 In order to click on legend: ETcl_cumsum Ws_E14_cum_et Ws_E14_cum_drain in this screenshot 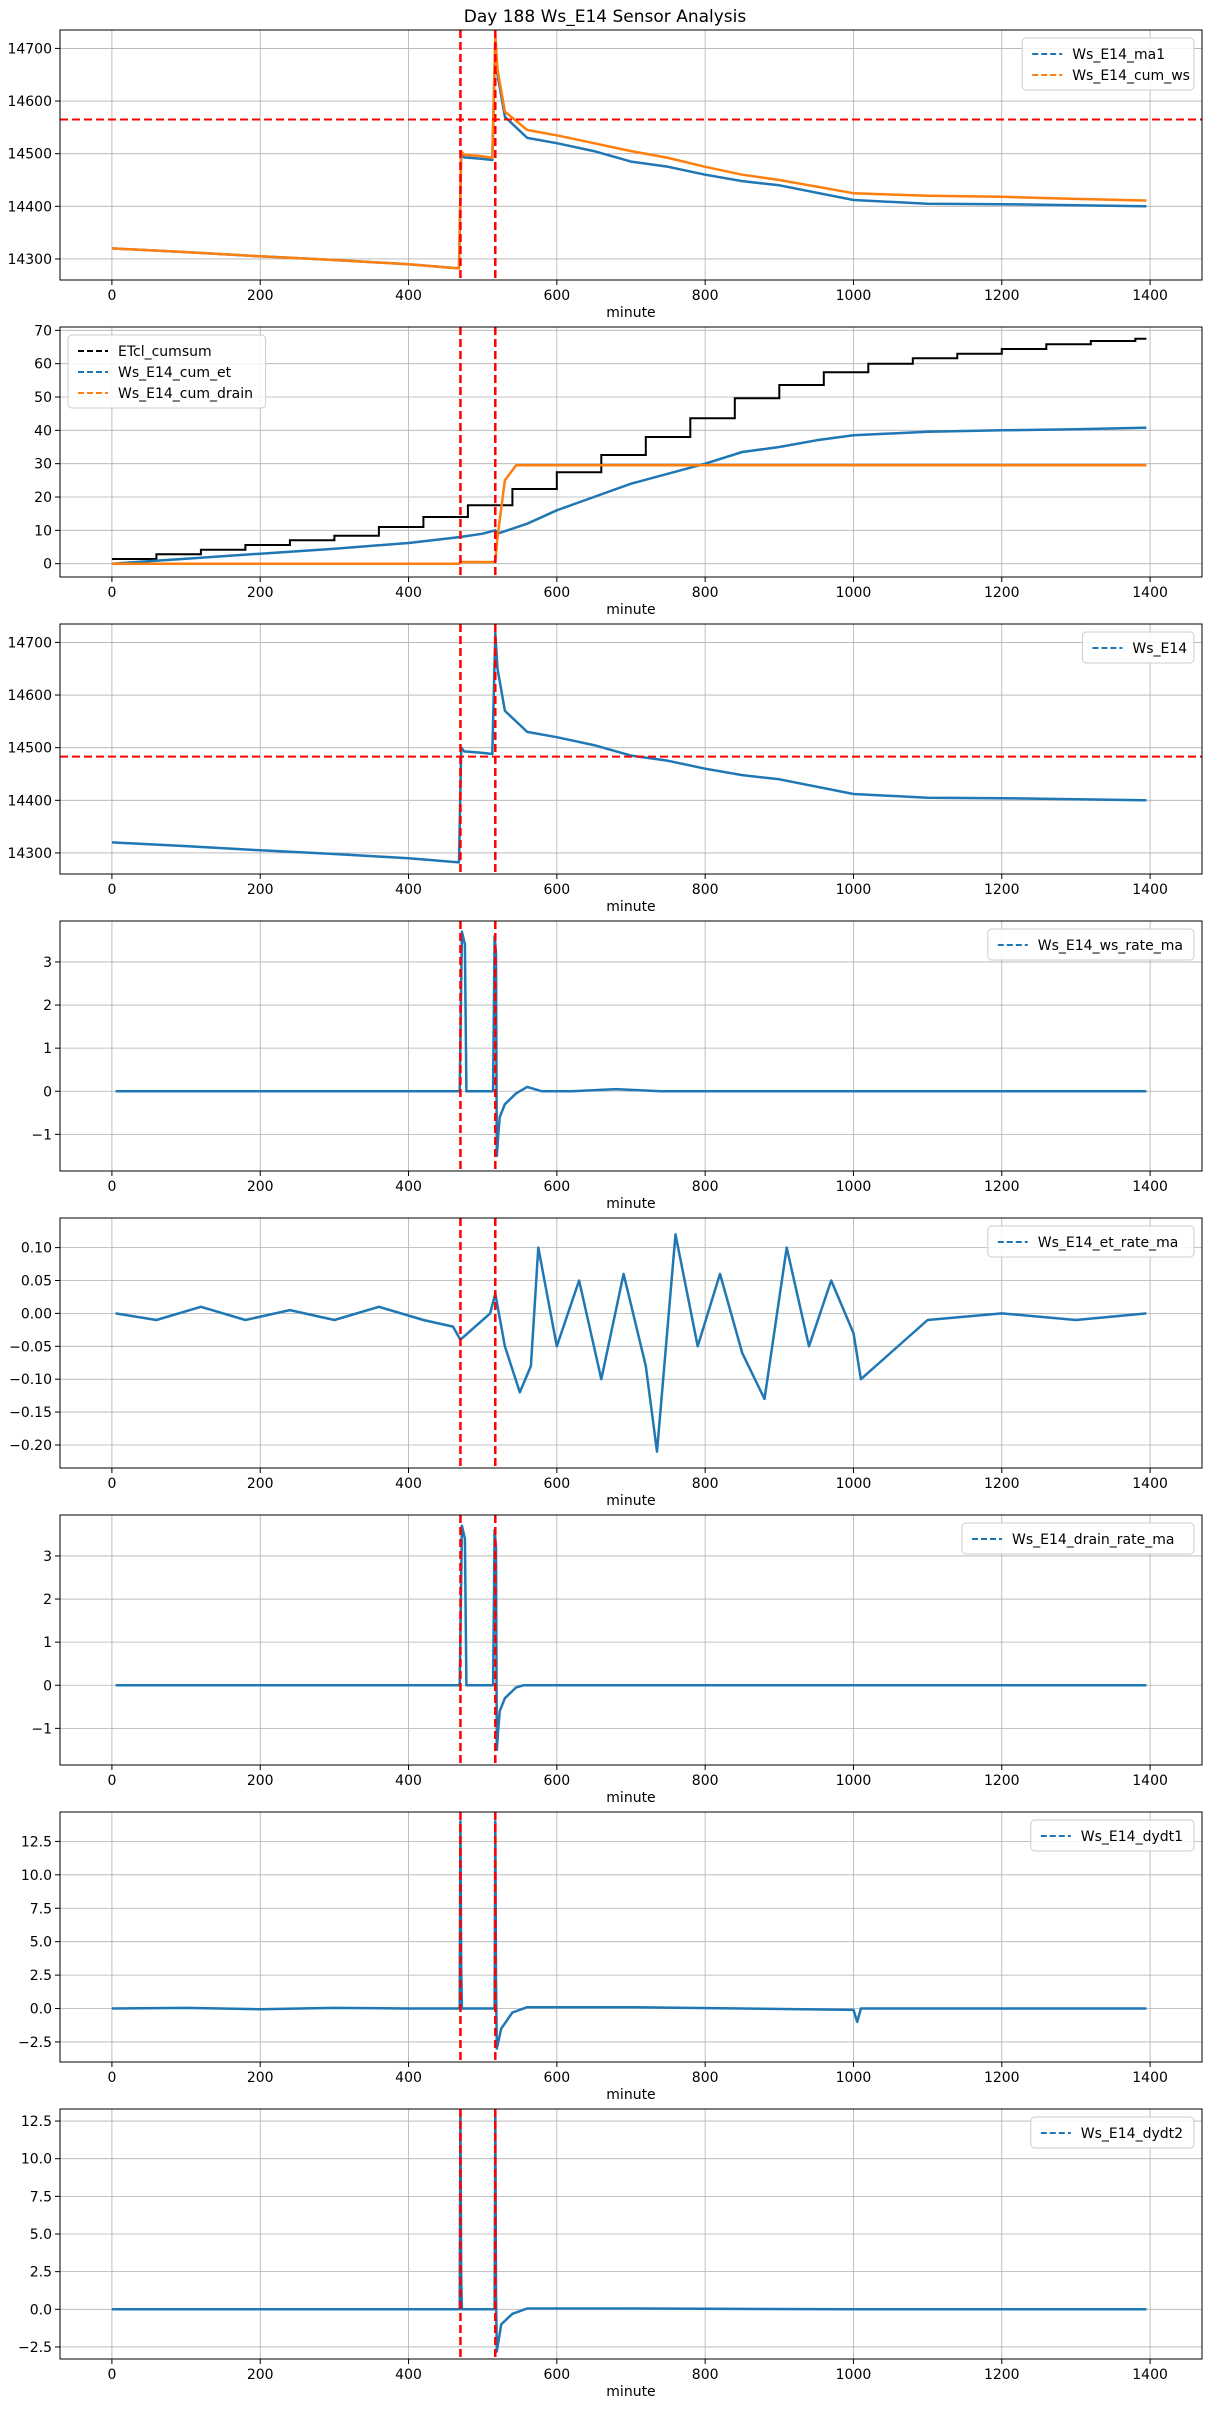, I will do `click(167, 371)`.